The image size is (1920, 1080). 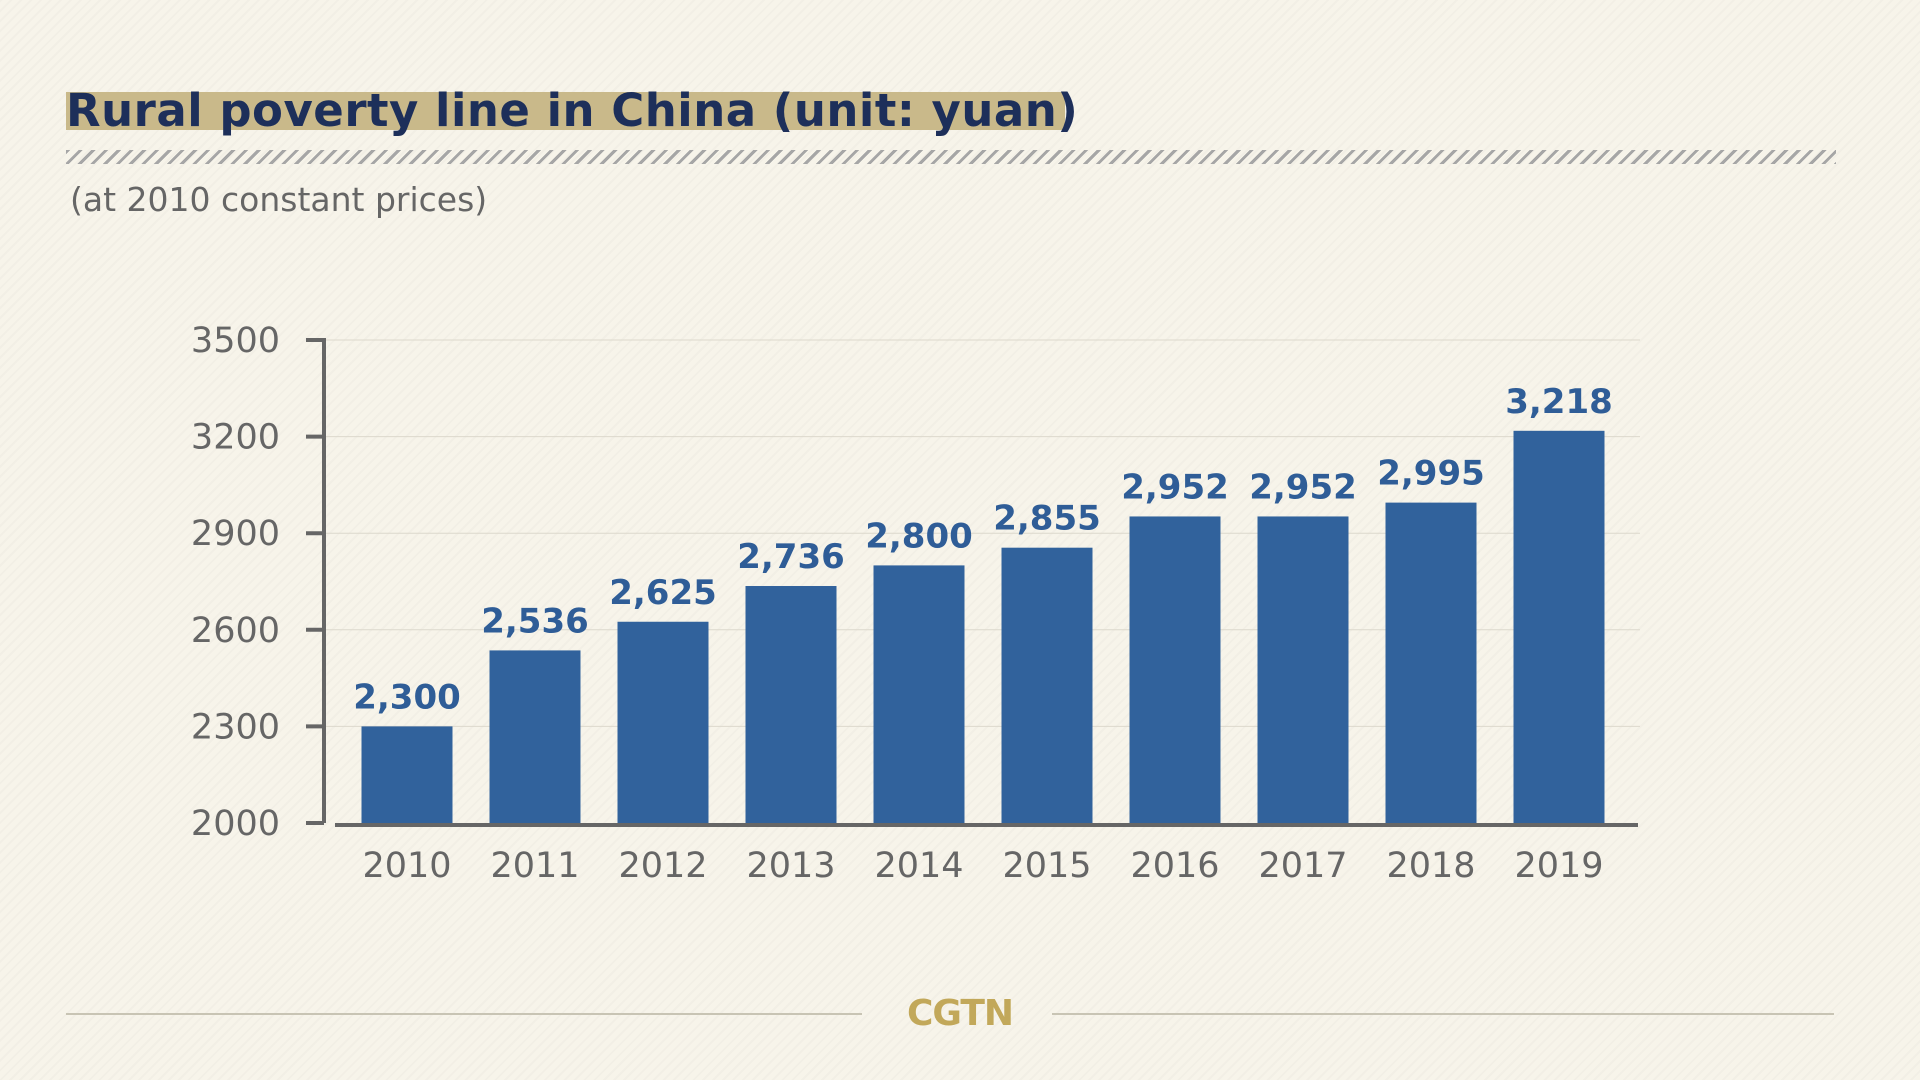 What do you see at coordinates (535, 736) in the screenshot?
I see `bar-2011` at bounding box center [535, 736].